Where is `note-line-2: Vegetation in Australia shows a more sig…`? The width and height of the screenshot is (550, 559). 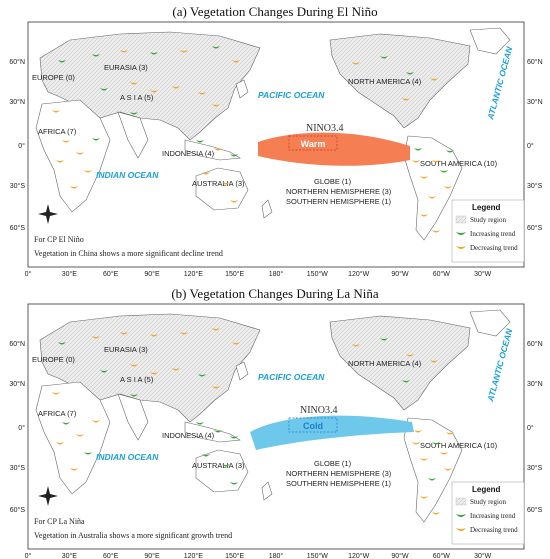 note-line-2: Vegetation in Australia shows a more sig… is located at coordinates (133, 535).